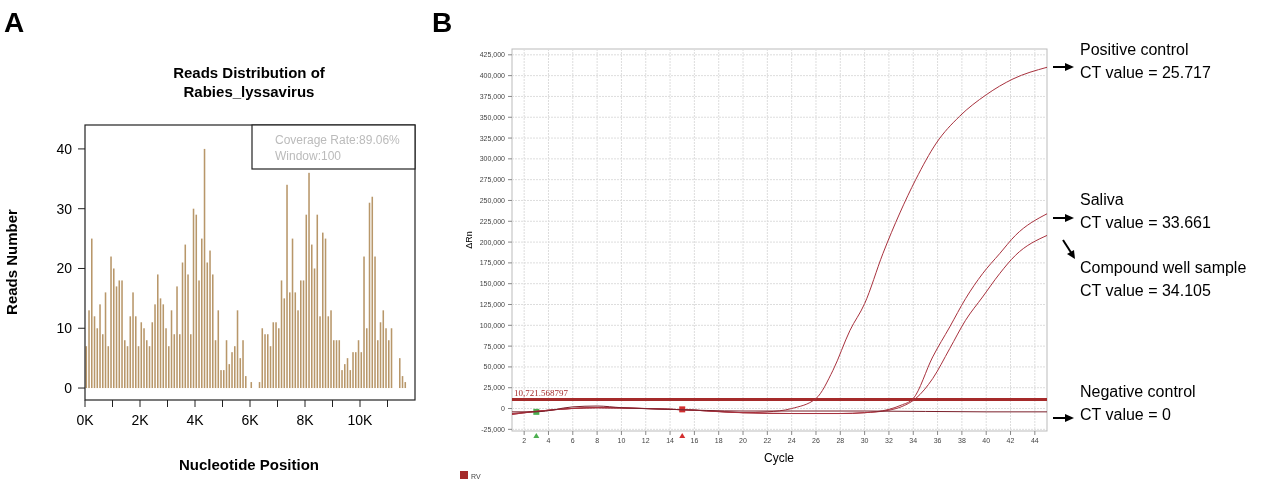  Describe the element at coordinates (1102, 199) in the screenshot. I see `text: Saliva` at that location.